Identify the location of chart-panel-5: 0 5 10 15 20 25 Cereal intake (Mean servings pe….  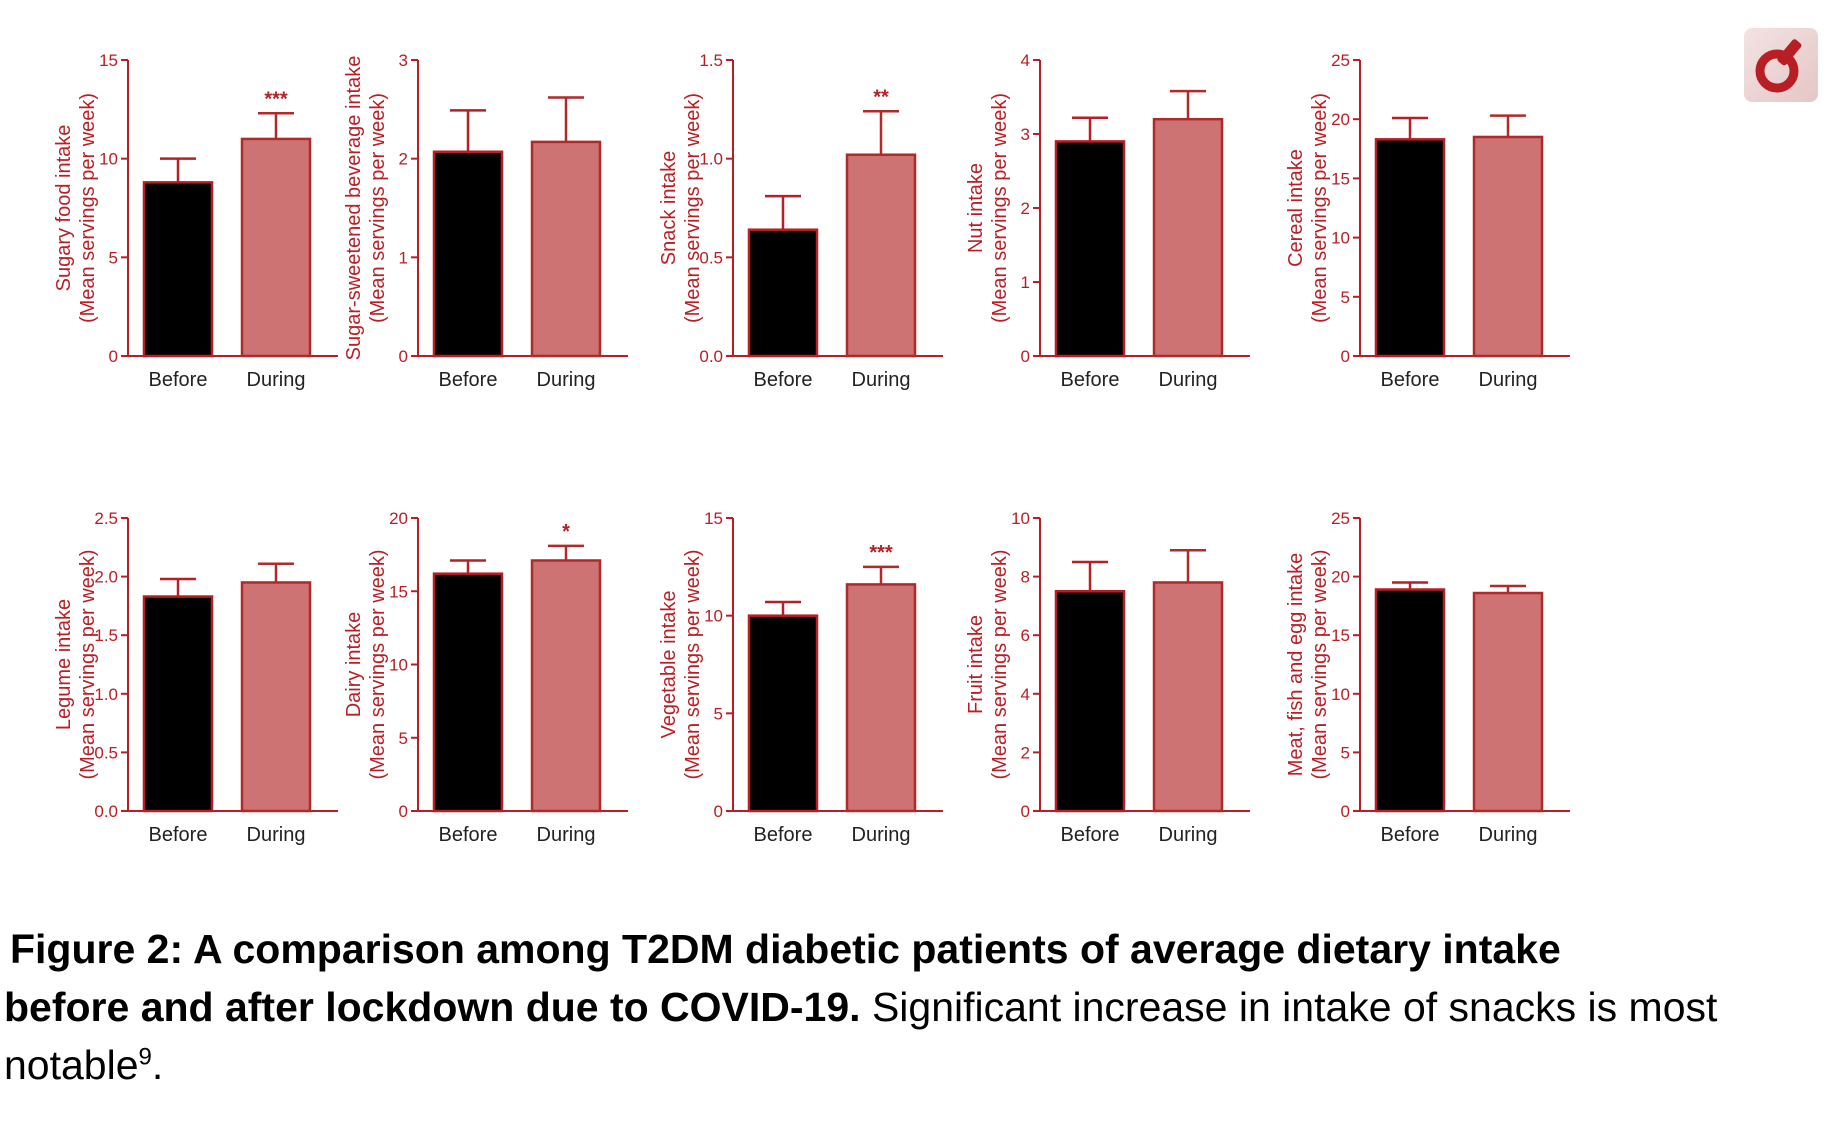
(1427, 221).